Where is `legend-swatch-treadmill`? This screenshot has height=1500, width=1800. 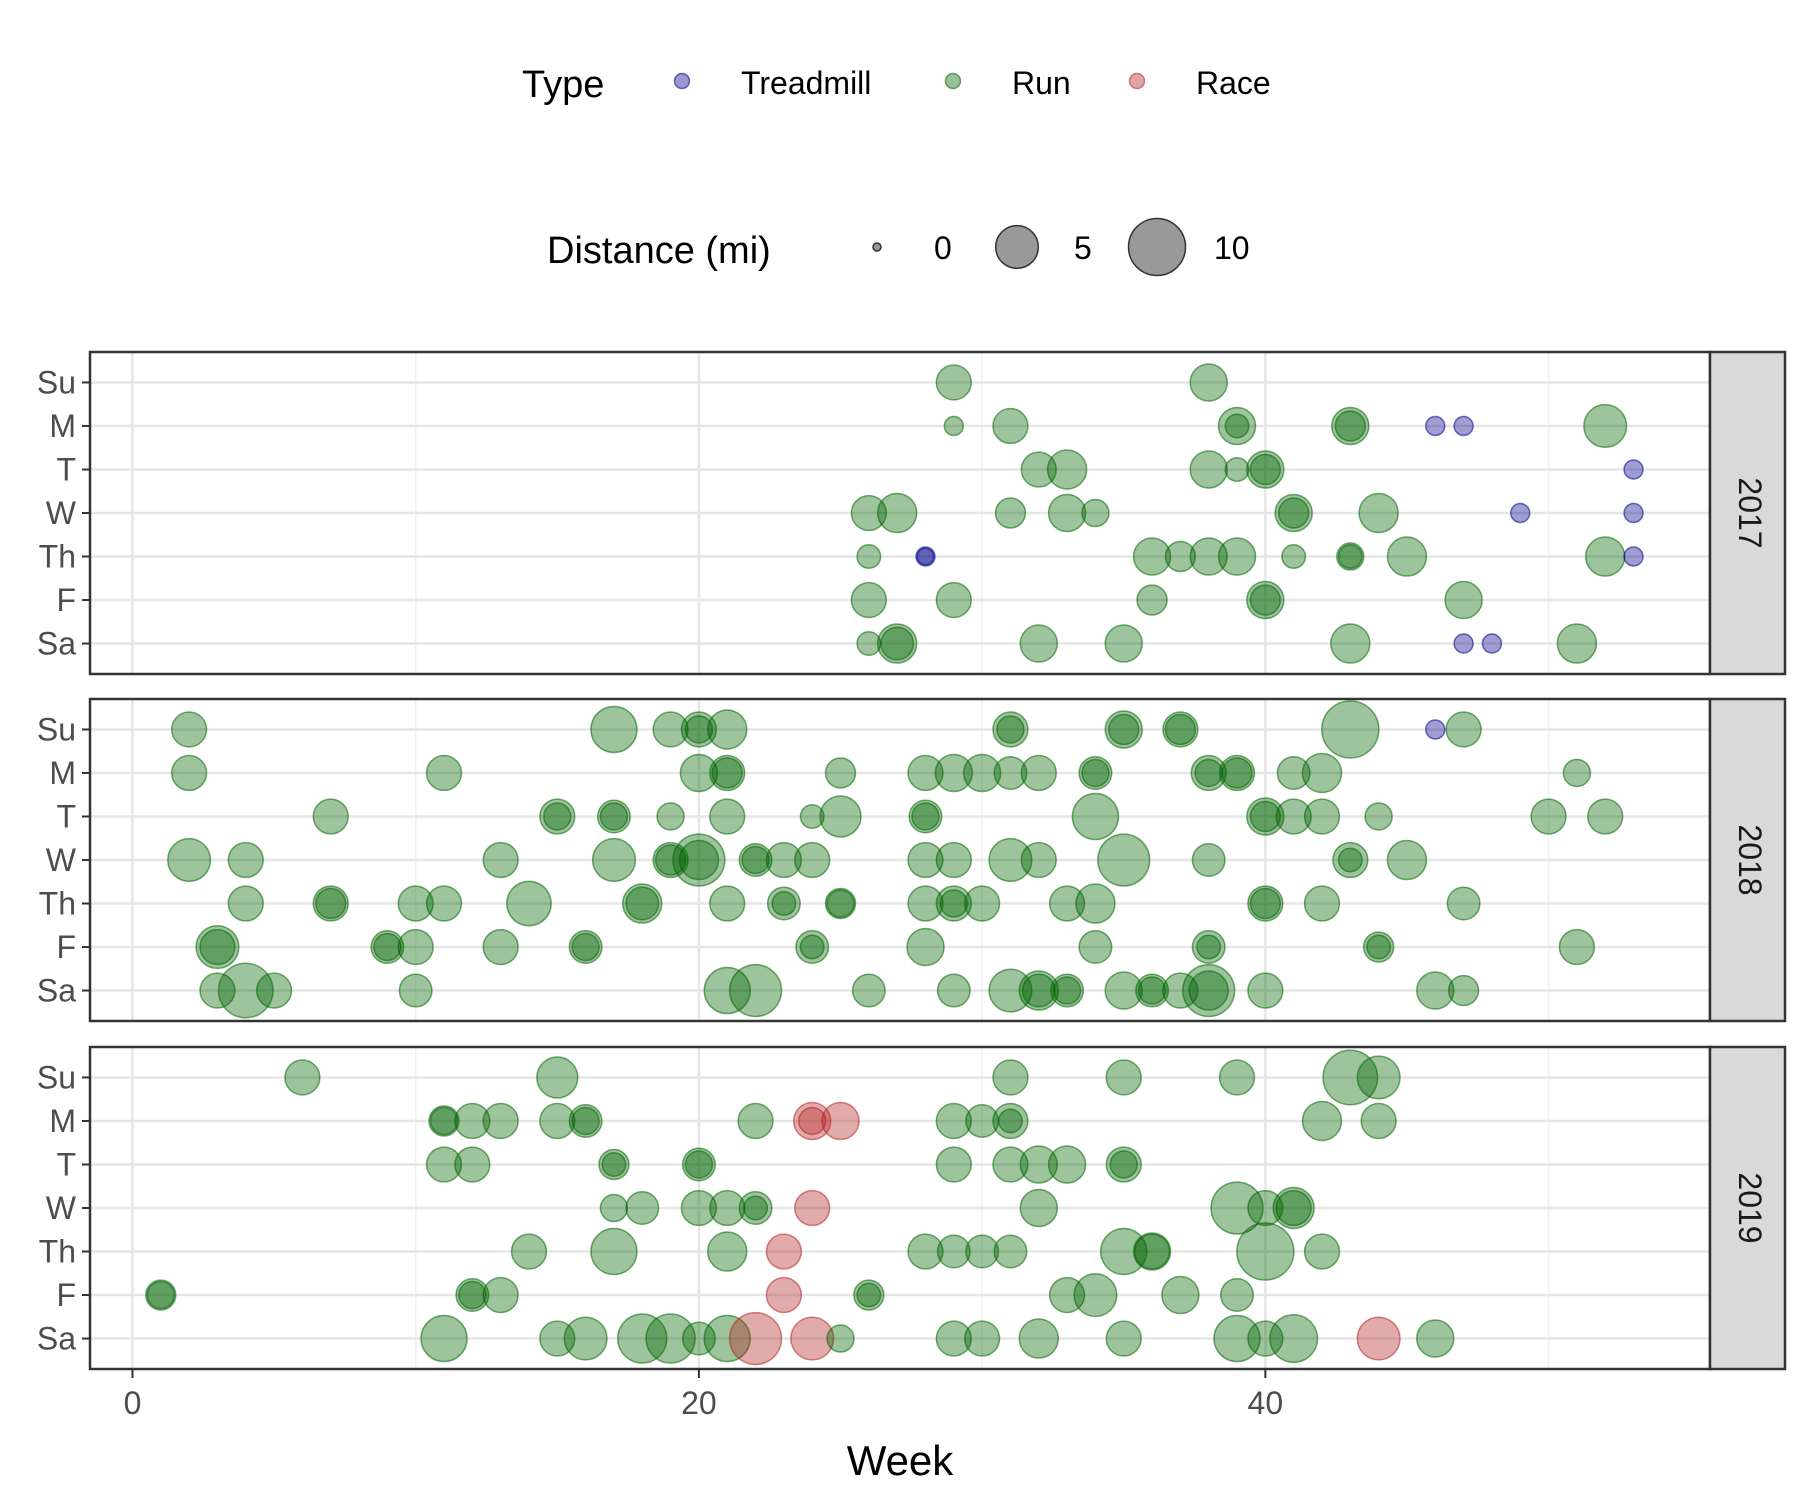 legend-swatch-treadmill is located at coordinates (682, 81).